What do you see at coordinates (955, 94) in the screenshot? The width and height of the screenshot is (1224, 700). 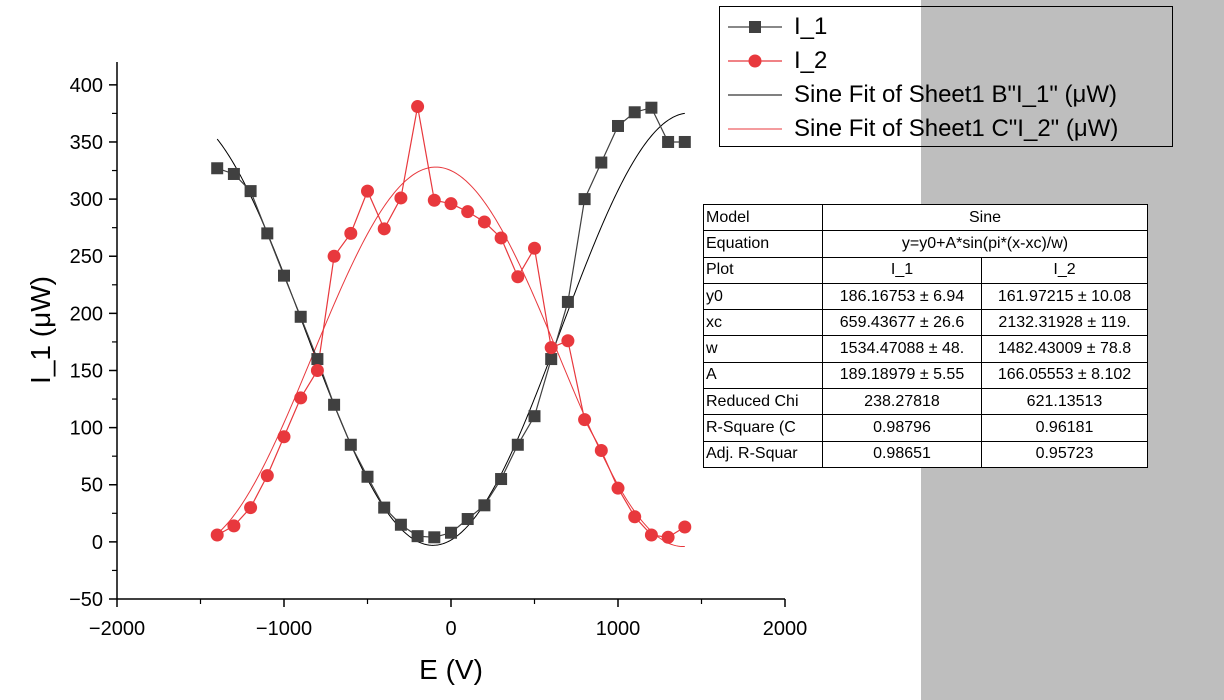 I see `legend-label: Sine Fit of Sheet1 B"I_1" (μW)` at bounding box center [955, 94].